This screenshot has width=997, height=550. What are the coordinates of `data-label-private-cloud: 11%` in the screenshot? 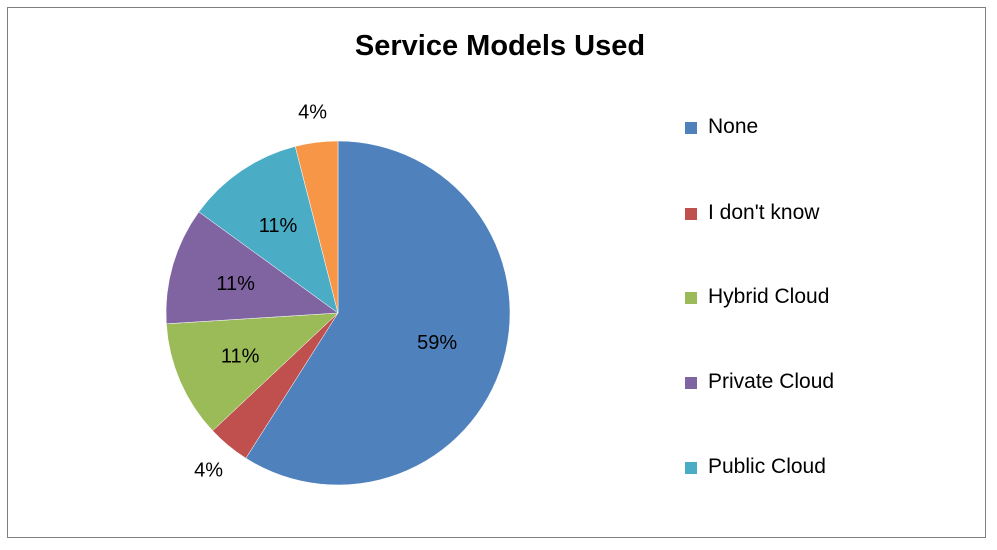 It's located at (235, 284).